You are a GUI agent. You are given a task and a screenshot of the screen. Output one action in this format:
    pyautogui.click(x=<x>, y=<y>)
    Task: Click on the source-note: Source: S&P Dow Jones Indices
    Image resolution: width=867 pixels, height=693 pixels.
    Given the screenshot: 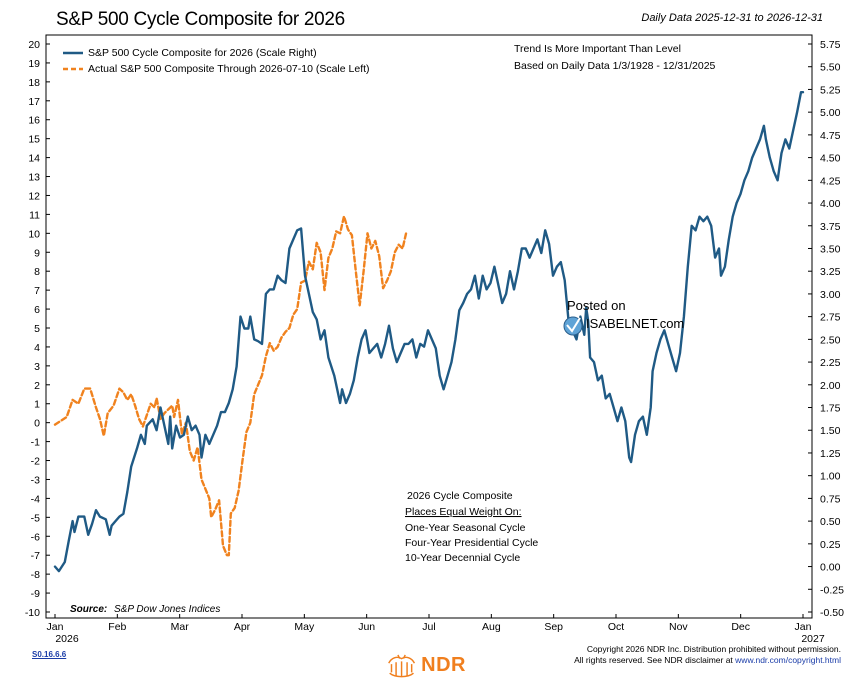 What is the action you would take?
    pyautogui.click(x=145, y=609)
    